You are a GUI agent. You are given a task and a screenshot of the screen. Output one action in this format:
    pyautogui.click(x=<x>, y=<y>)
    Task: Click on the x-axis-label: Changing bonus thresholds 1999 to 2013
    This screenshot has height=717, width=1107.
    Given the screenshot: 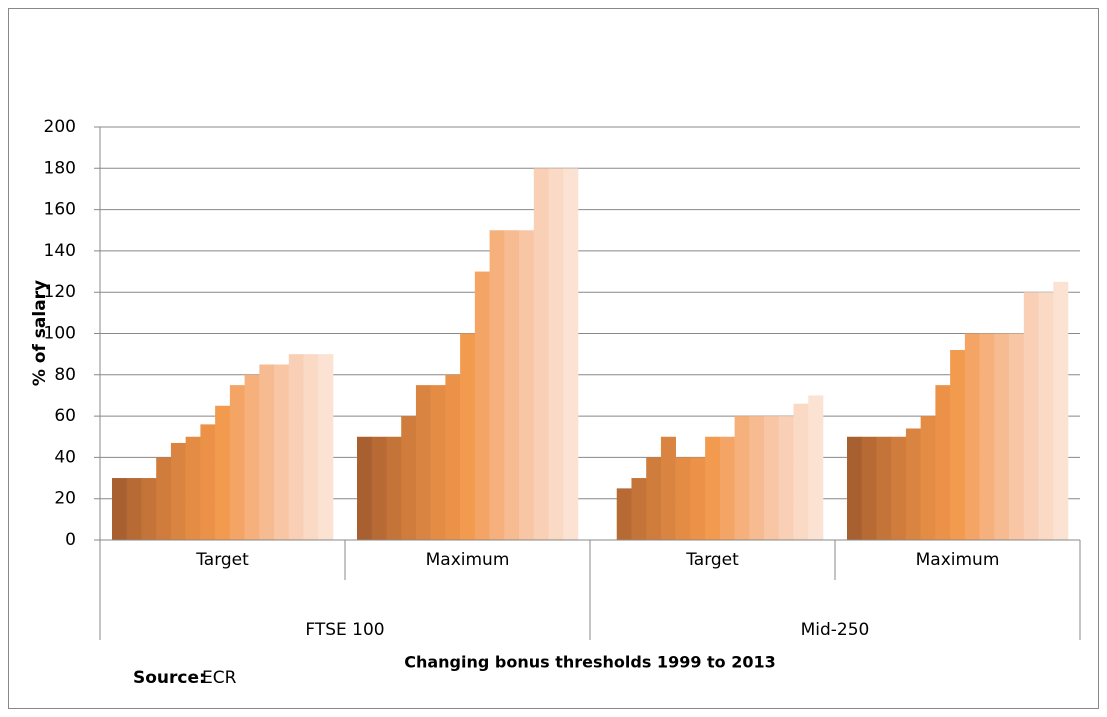 What is the action you would take?
    pyautogui.click(x=590, y=662)
    